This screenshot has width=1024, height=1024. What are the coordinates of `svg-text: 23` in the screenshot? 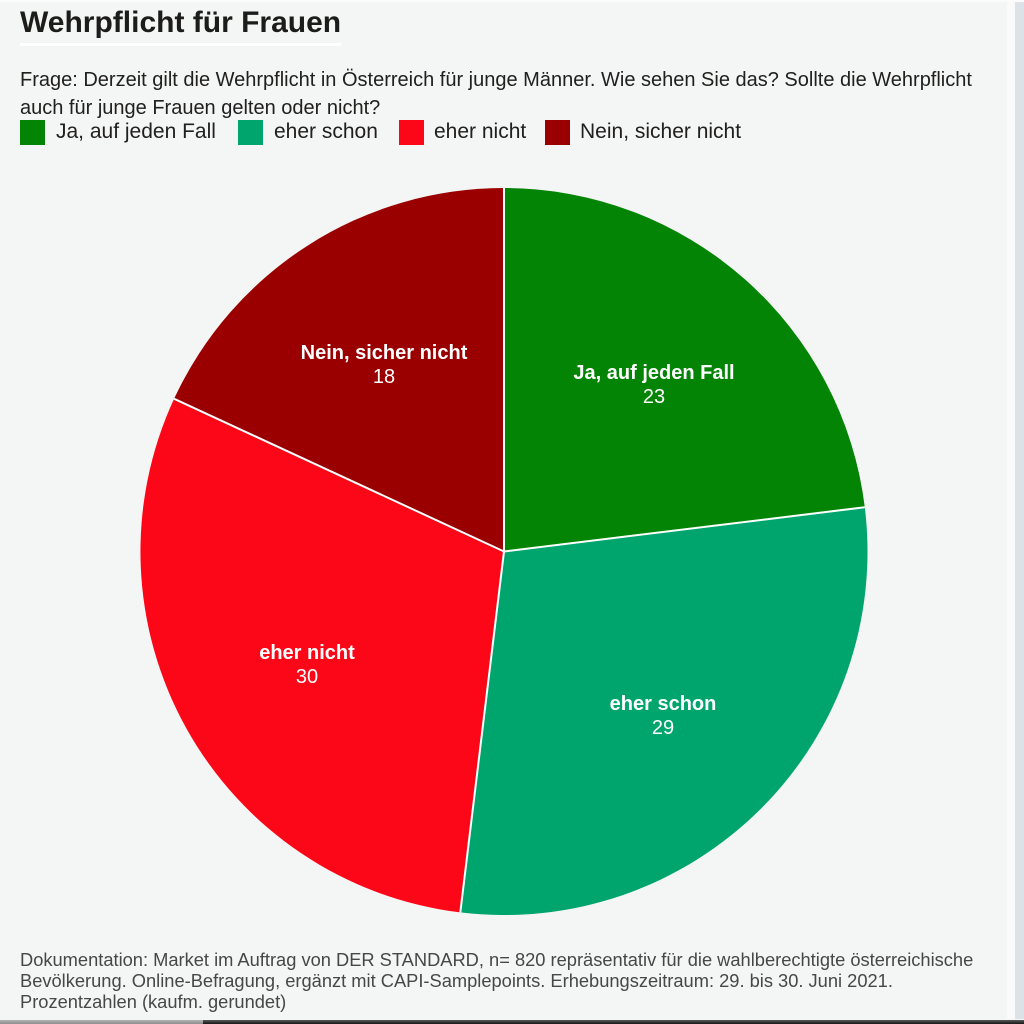 It's located at (654, 397).